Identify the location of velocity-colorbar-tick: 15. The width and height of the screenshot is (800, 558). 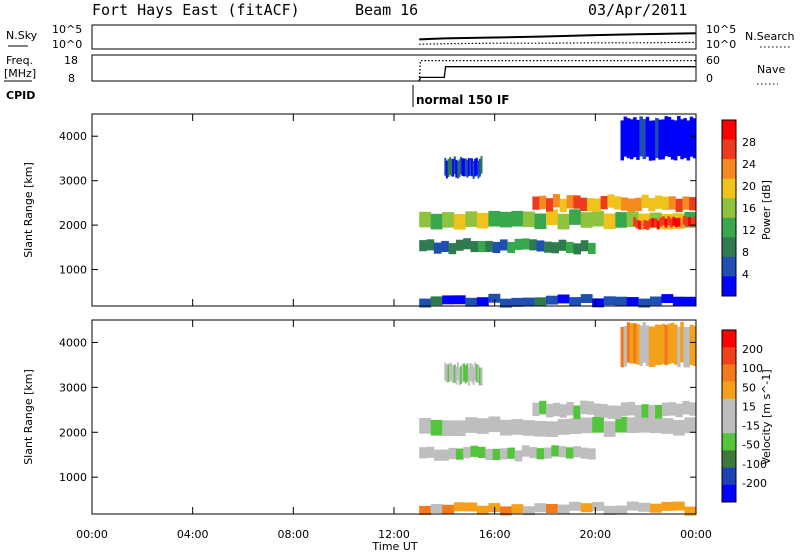
(749, 406).